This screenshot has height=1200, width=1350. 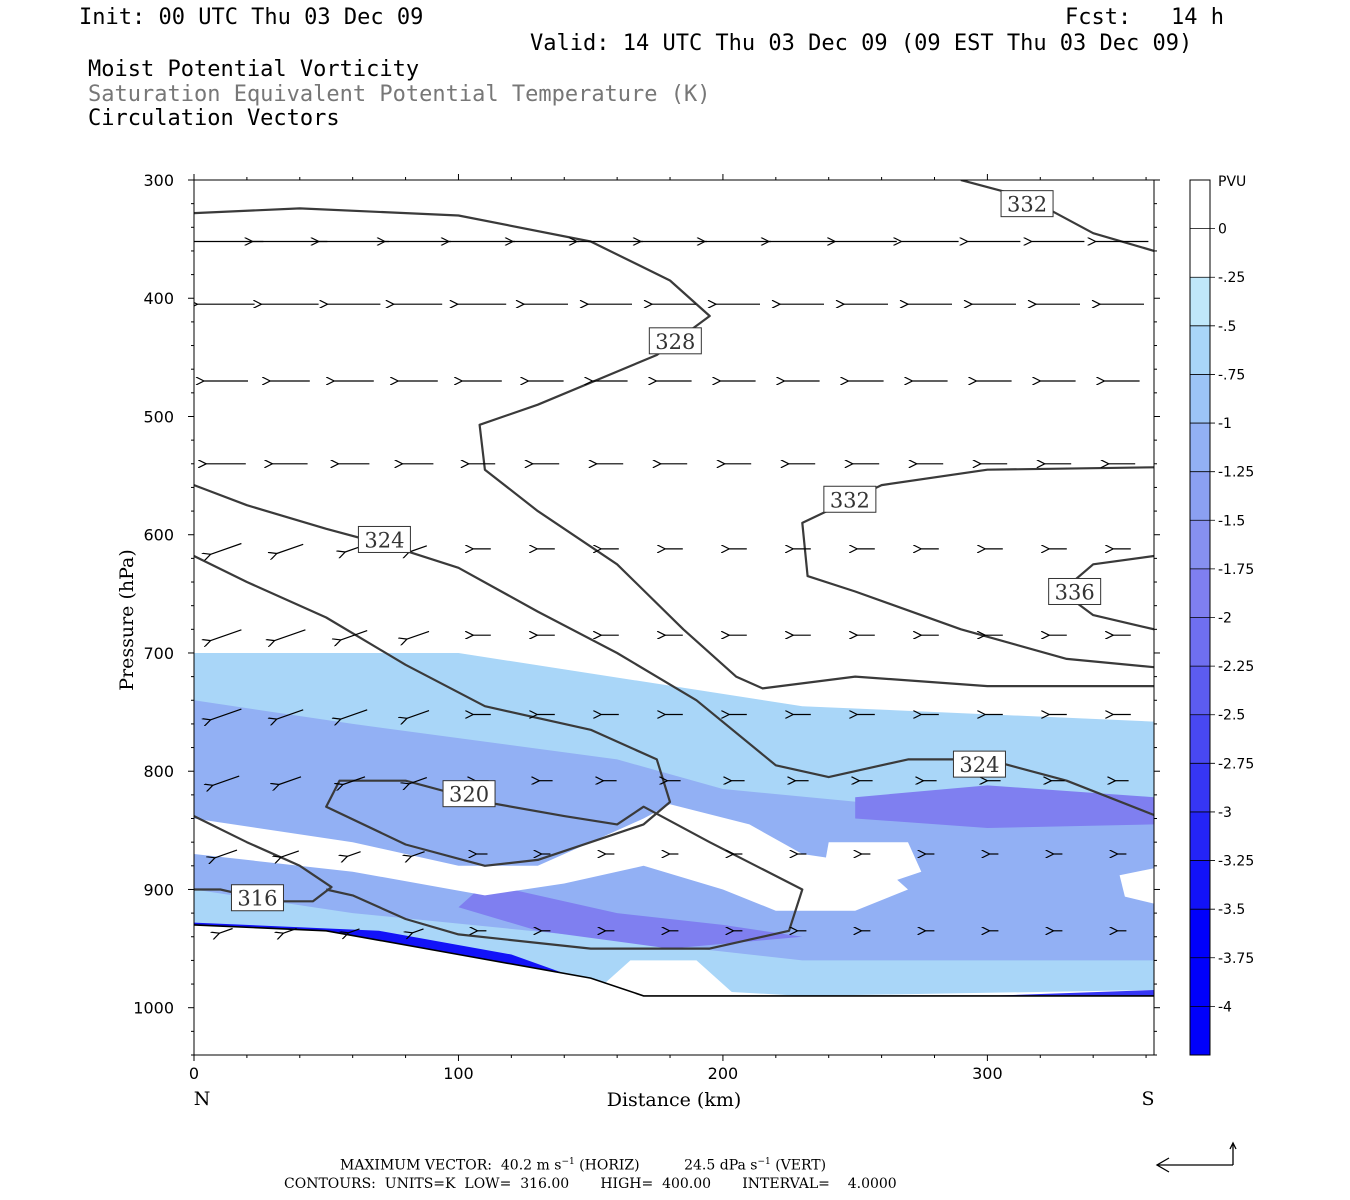 I want to click on contour-label-328: 328, so click(x=675, y=341).